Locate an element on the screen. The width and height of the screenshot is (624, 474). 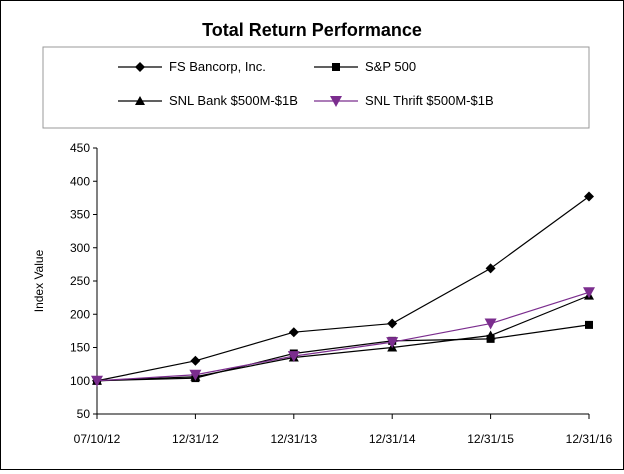
legend-item-3: SNL Bank $500M-$1B is located at coordinates (208, 100).